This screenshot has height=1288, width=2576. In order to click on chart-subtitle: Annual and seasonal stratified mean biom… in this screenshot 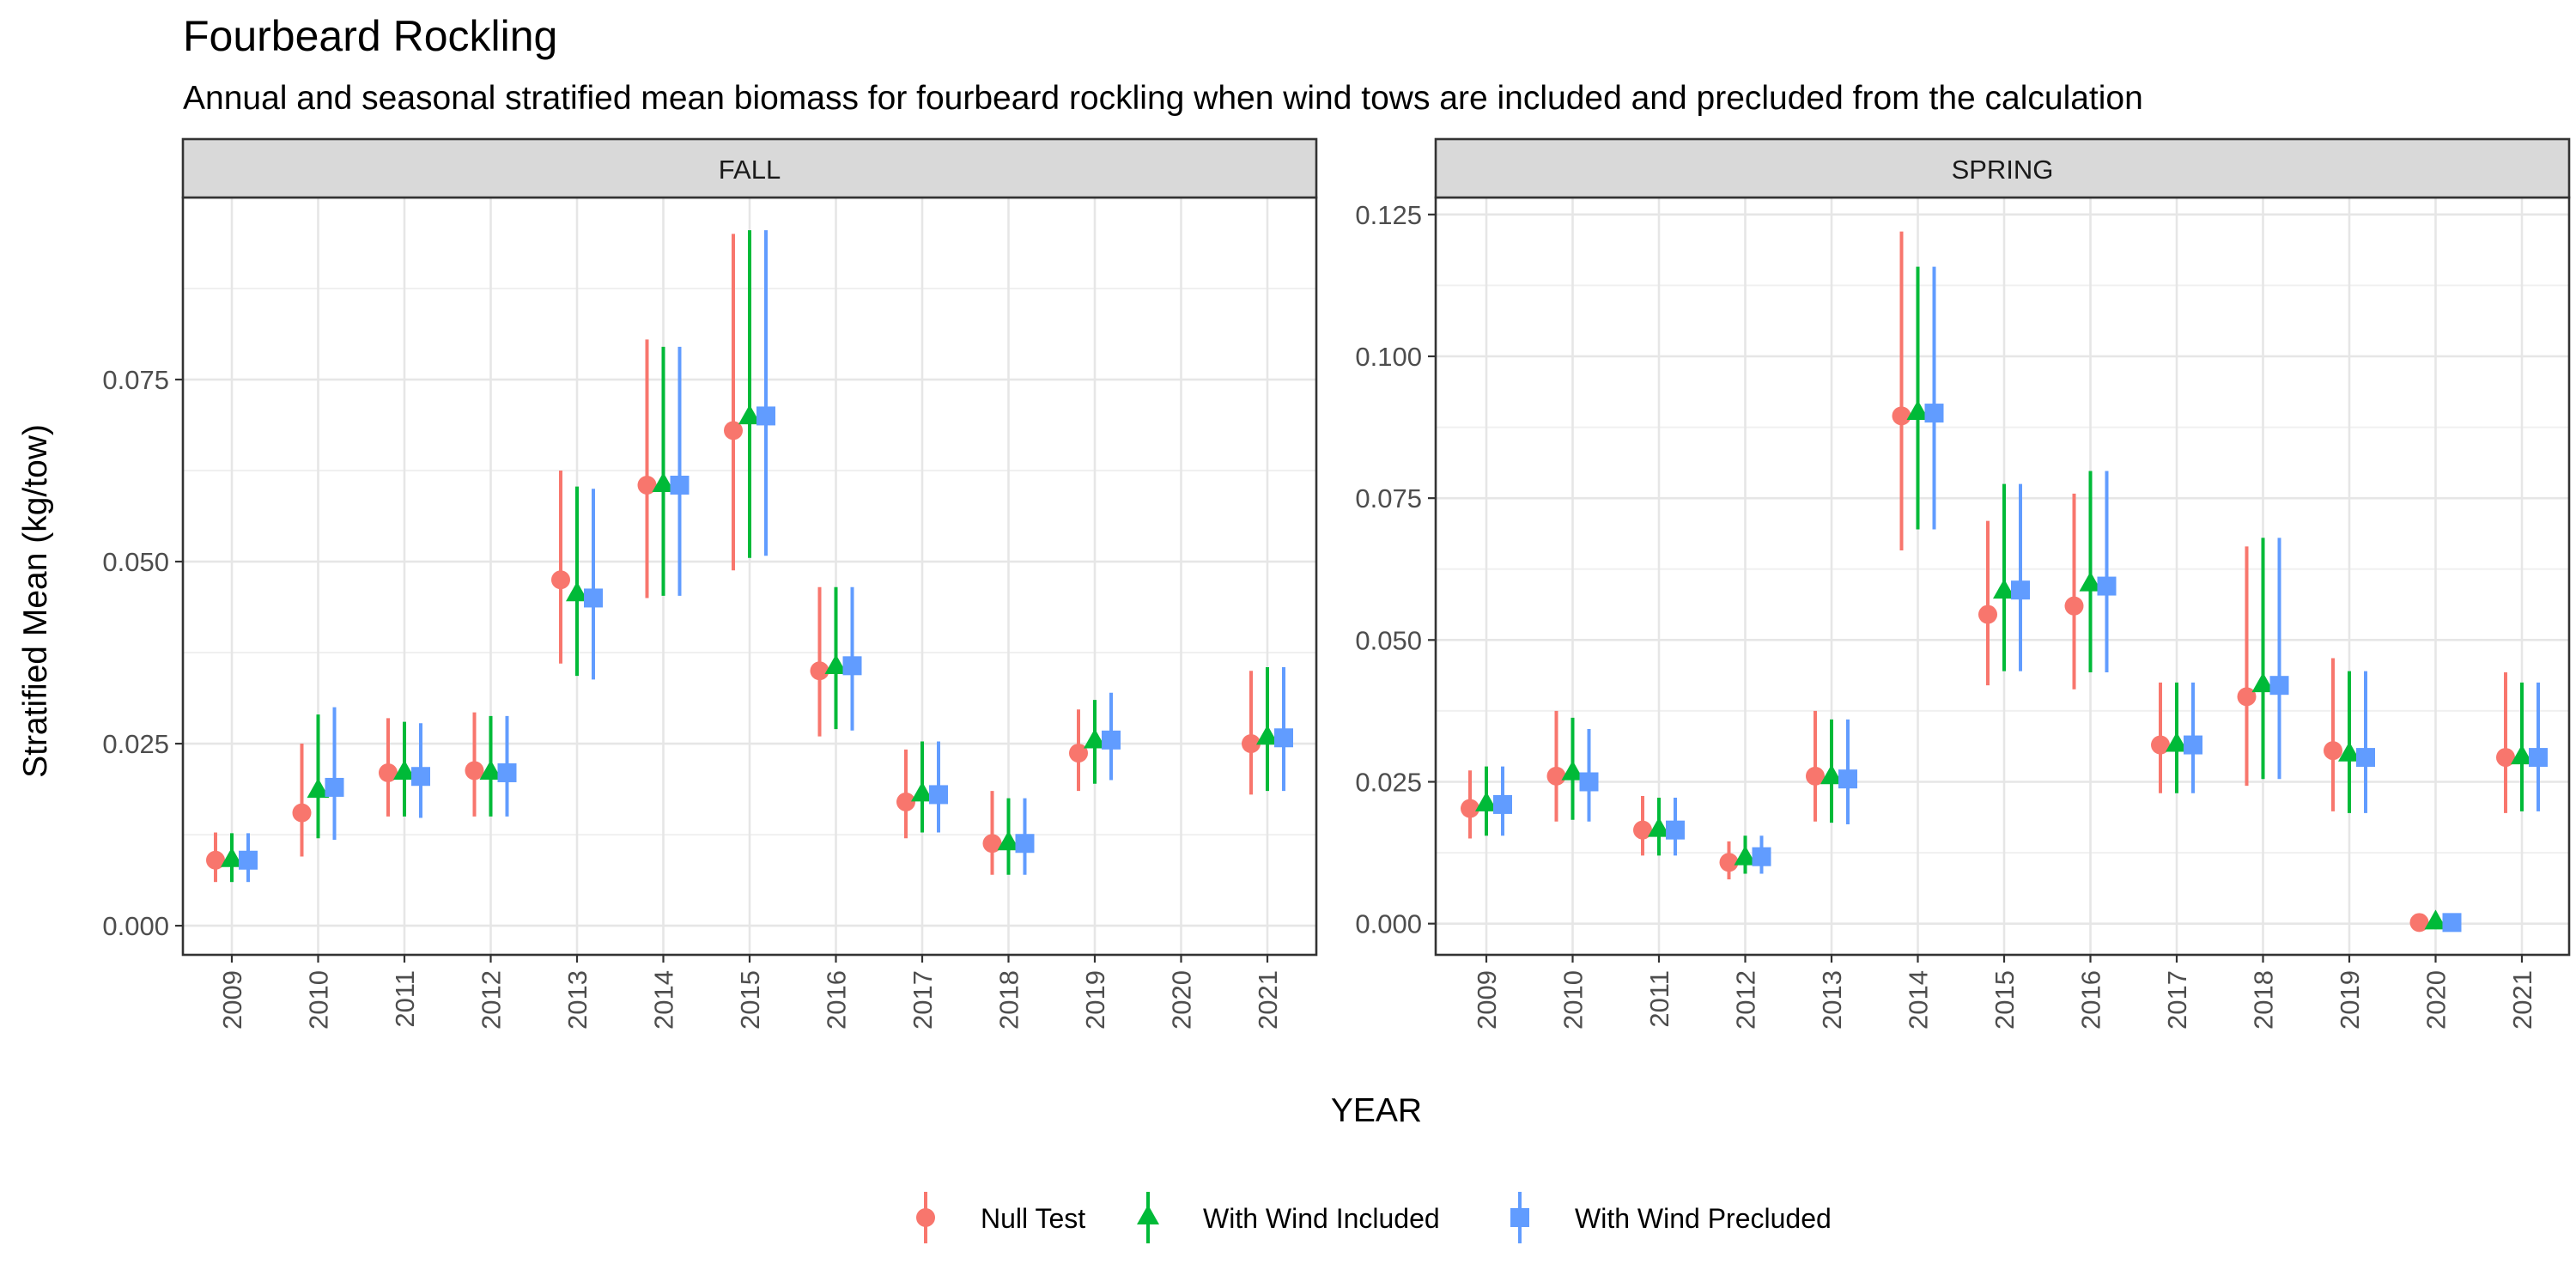, I will do `click(1163, 98)`.